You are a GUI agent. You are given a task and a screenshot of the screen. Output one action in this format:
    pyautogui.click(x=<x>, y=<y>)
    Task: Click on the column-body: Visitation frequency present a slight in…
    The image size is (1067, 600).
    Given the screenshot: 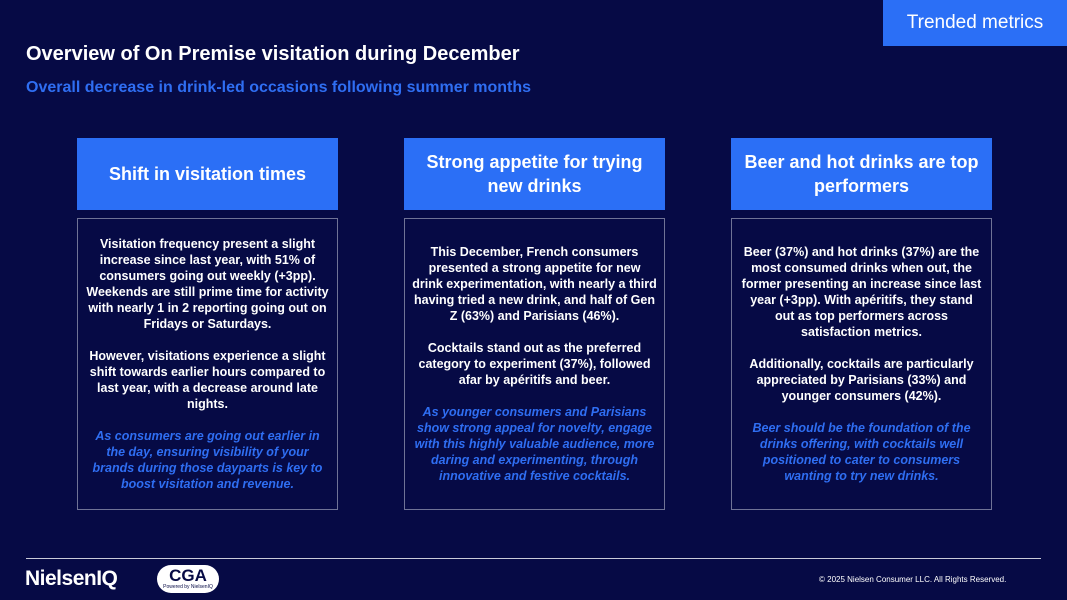 What is the action you would take?
    pyautogui.click(x=207, y=364)
    